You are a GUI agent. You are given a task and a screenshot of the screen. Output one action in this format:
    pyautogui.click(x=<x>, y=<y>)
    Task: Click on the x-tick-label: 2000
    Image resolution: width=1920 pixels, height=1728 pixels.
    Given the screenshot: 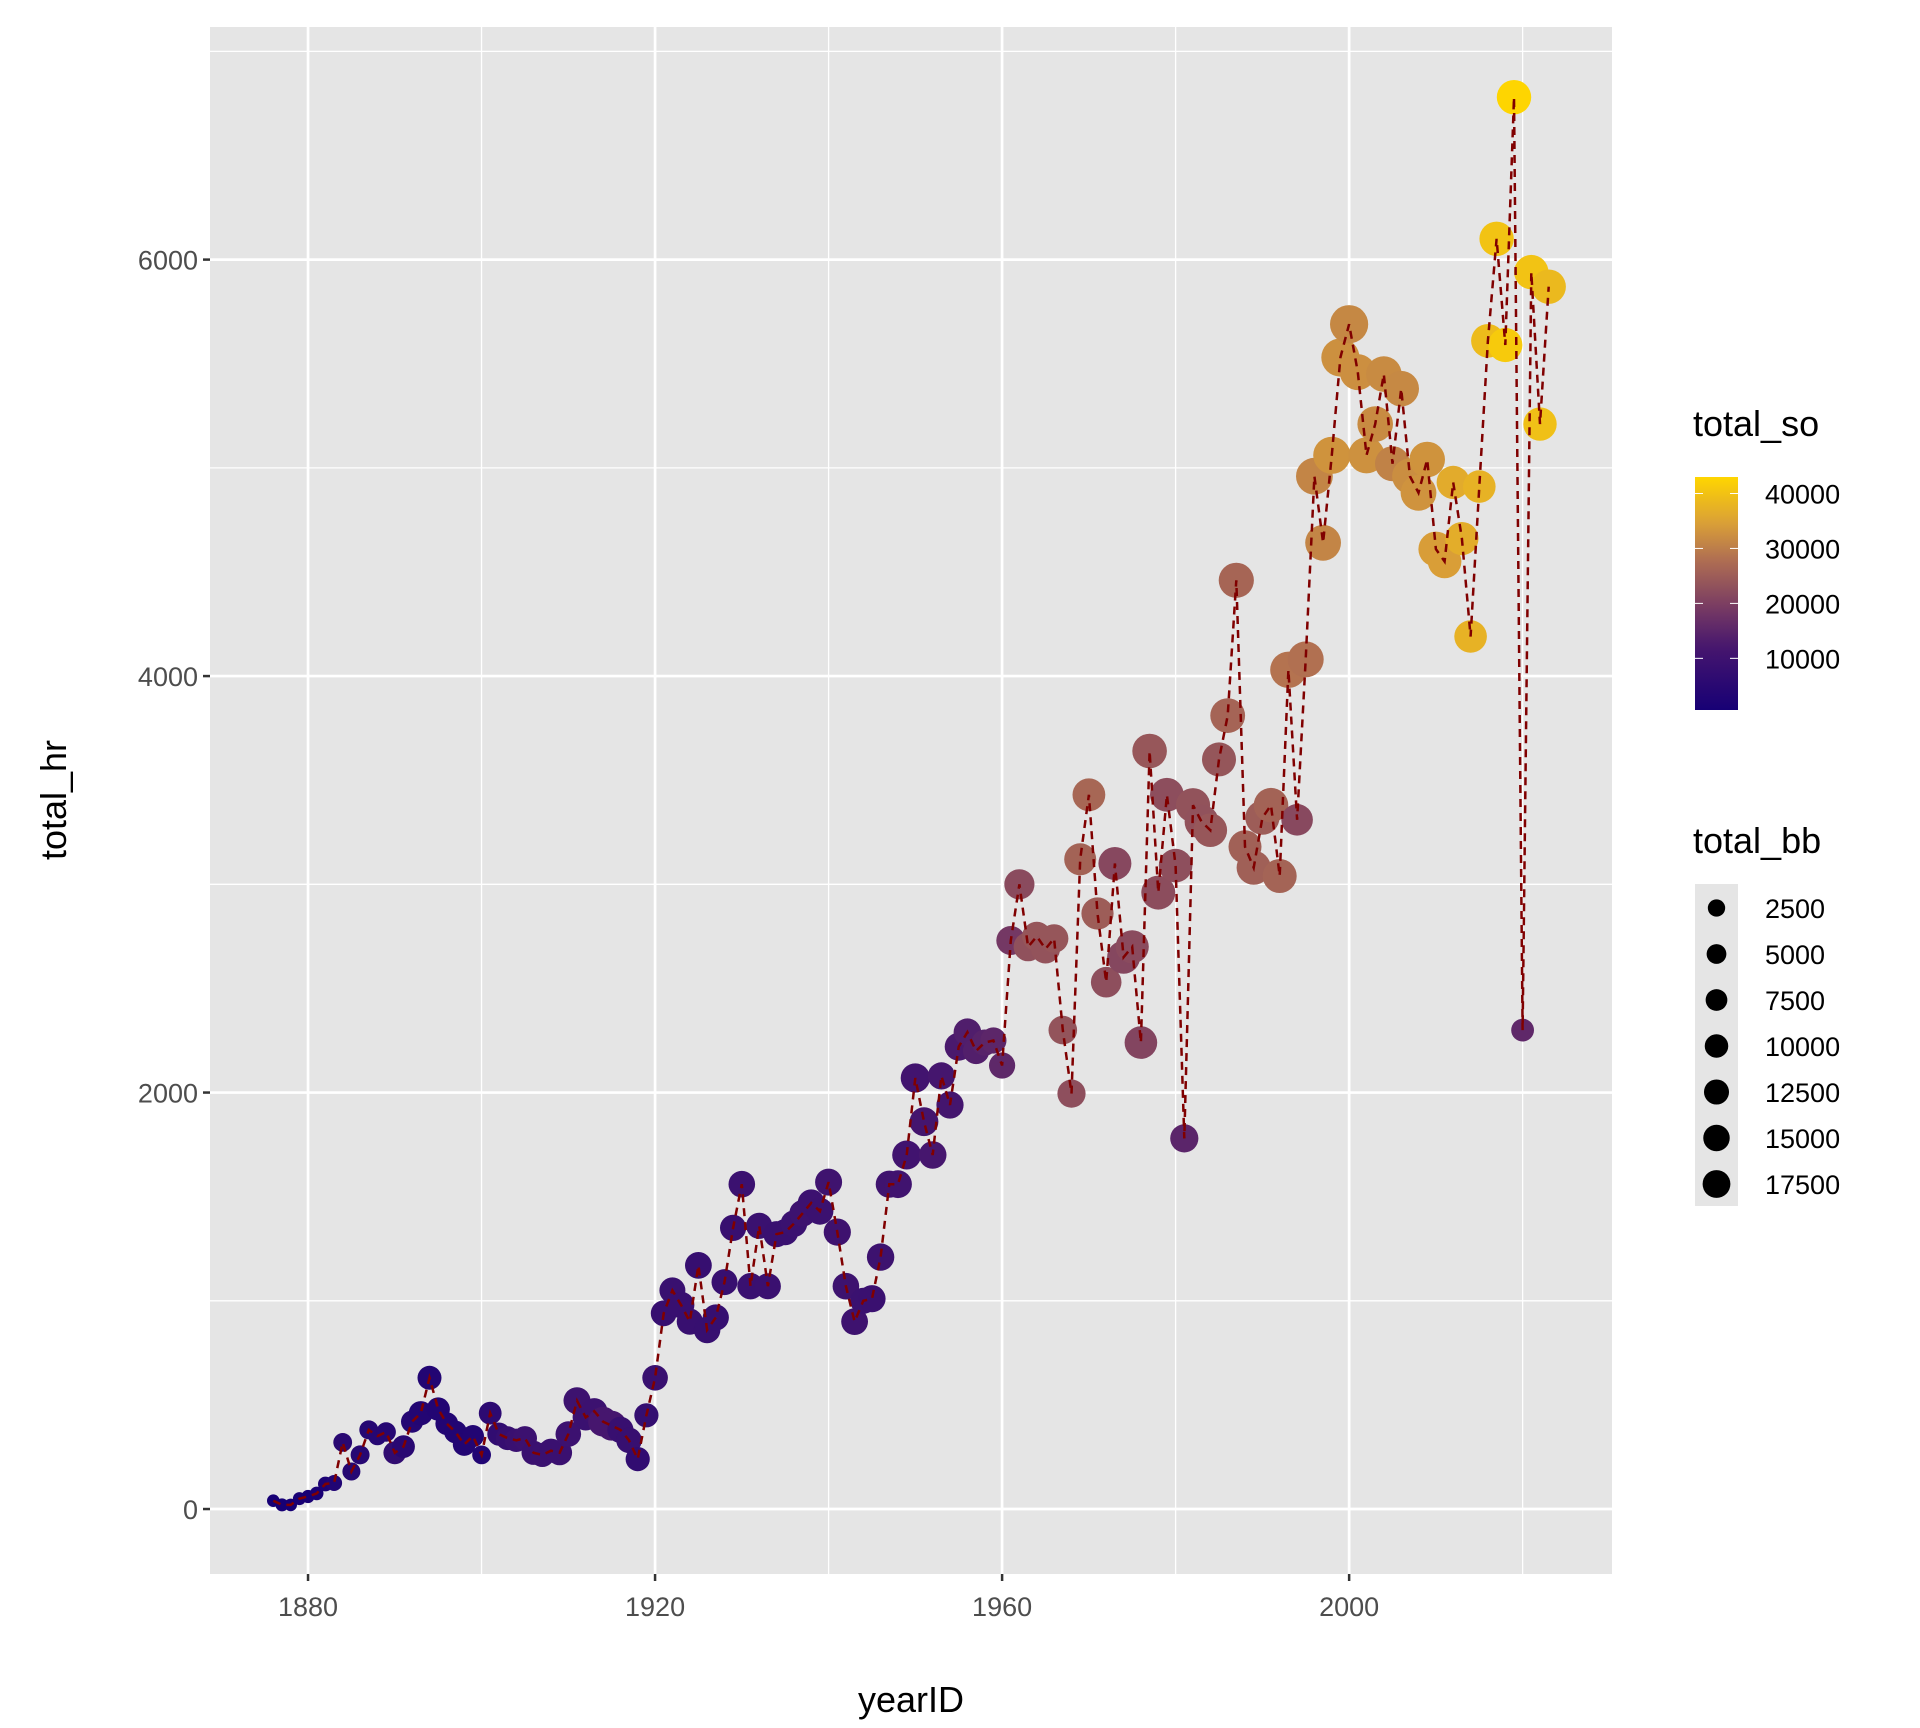 What is the action you would take?
    pyautogui.click(x=1349, y=1607)
    